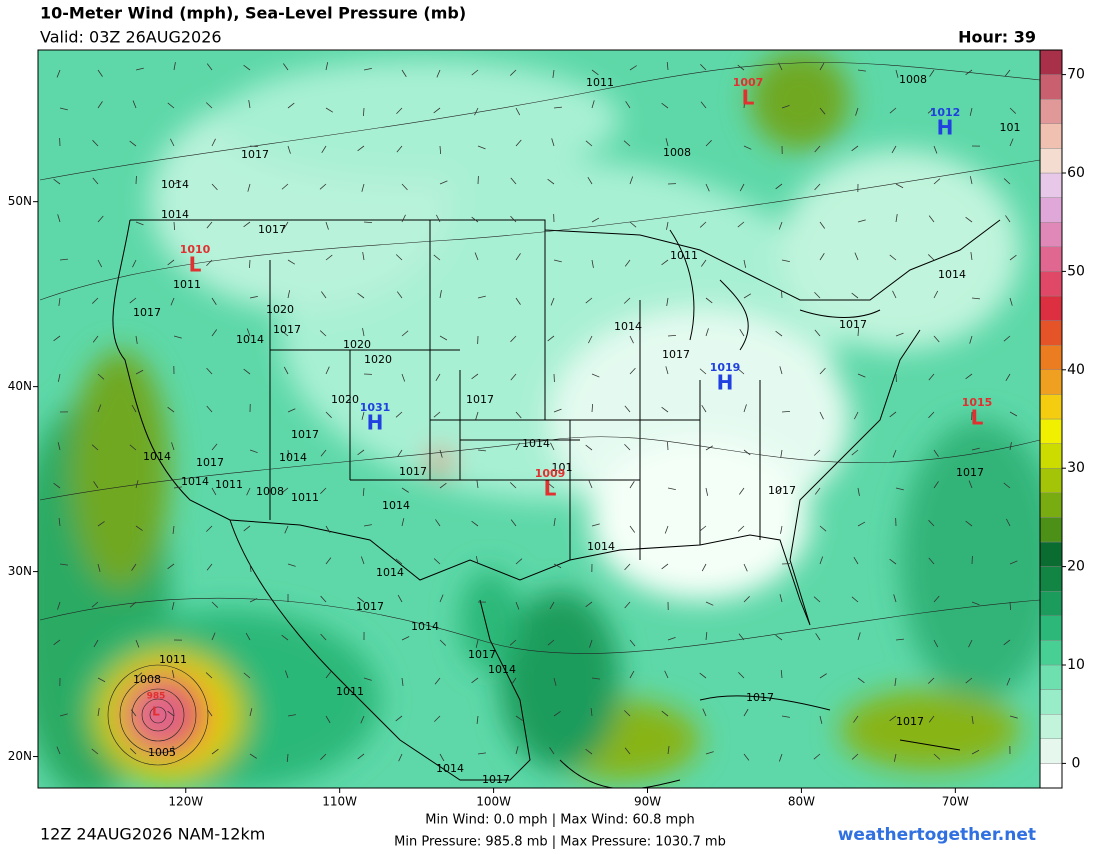  I want to click on x-tick-label: 100W, so click(493, 802).